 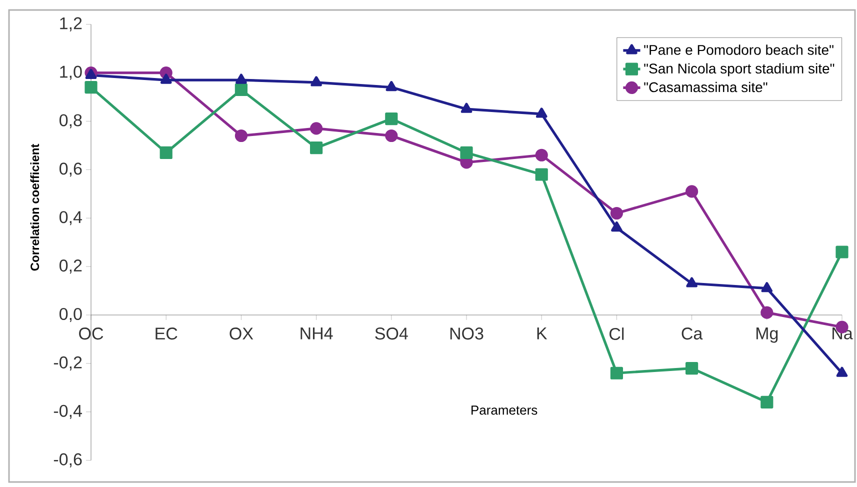 I want to click on y-tick-label: -0,2, so click(x=68, y=363).